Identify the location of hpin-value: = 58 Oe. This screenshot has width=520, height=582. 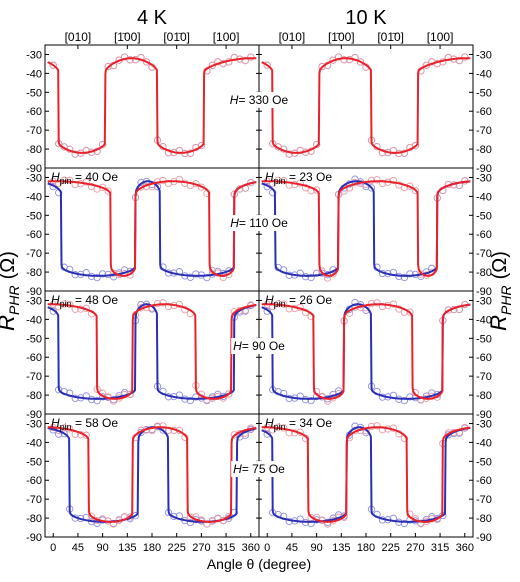
(95, 423).